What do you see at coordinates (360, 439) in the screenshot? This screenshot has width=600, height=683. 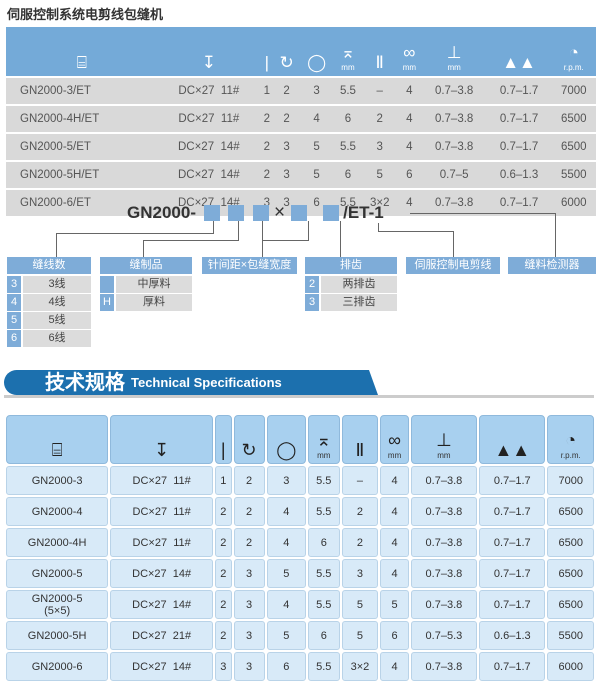 I see `header-cell: Ⅱ` at bounding box center [360, 439].